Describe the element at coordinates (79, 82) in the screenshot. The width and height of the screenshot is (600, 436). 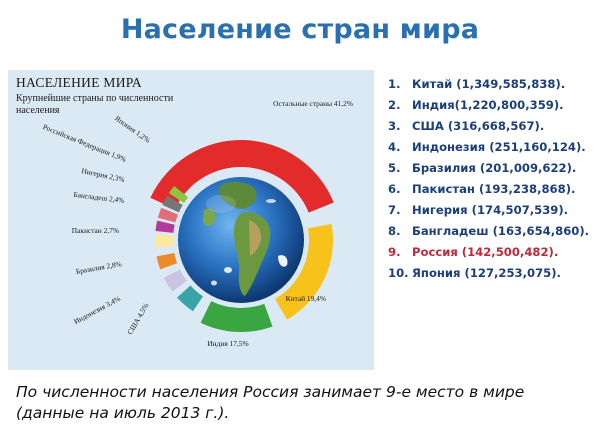
I see `infographic-heading: НАСЕЛЕНИЕ МИРА` at that location.